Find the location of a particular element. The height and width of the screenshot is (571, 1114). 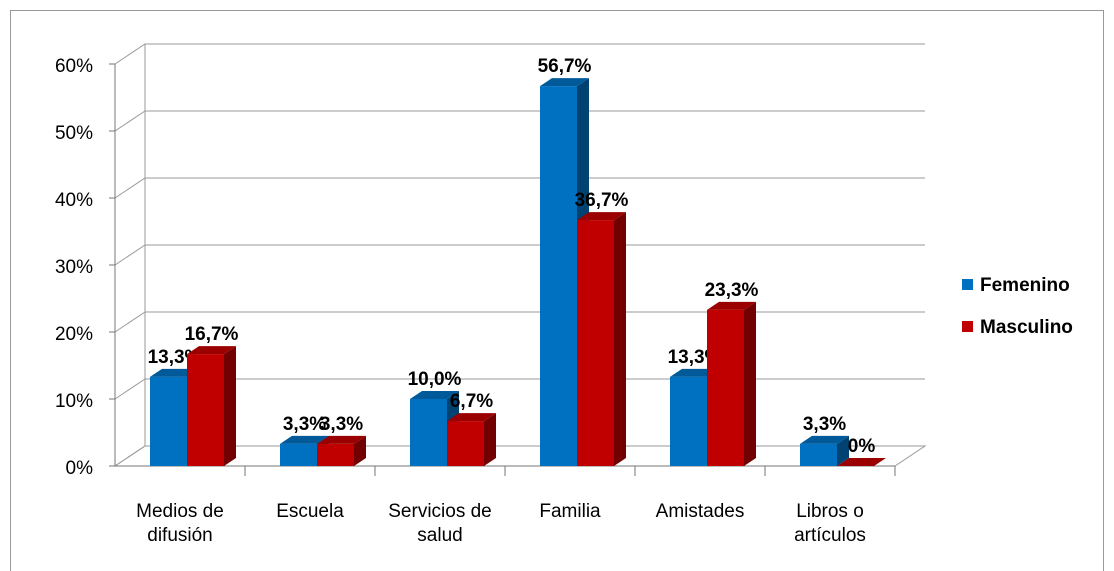

x-tick-label: Amistades is located at coordinates (700, 511).